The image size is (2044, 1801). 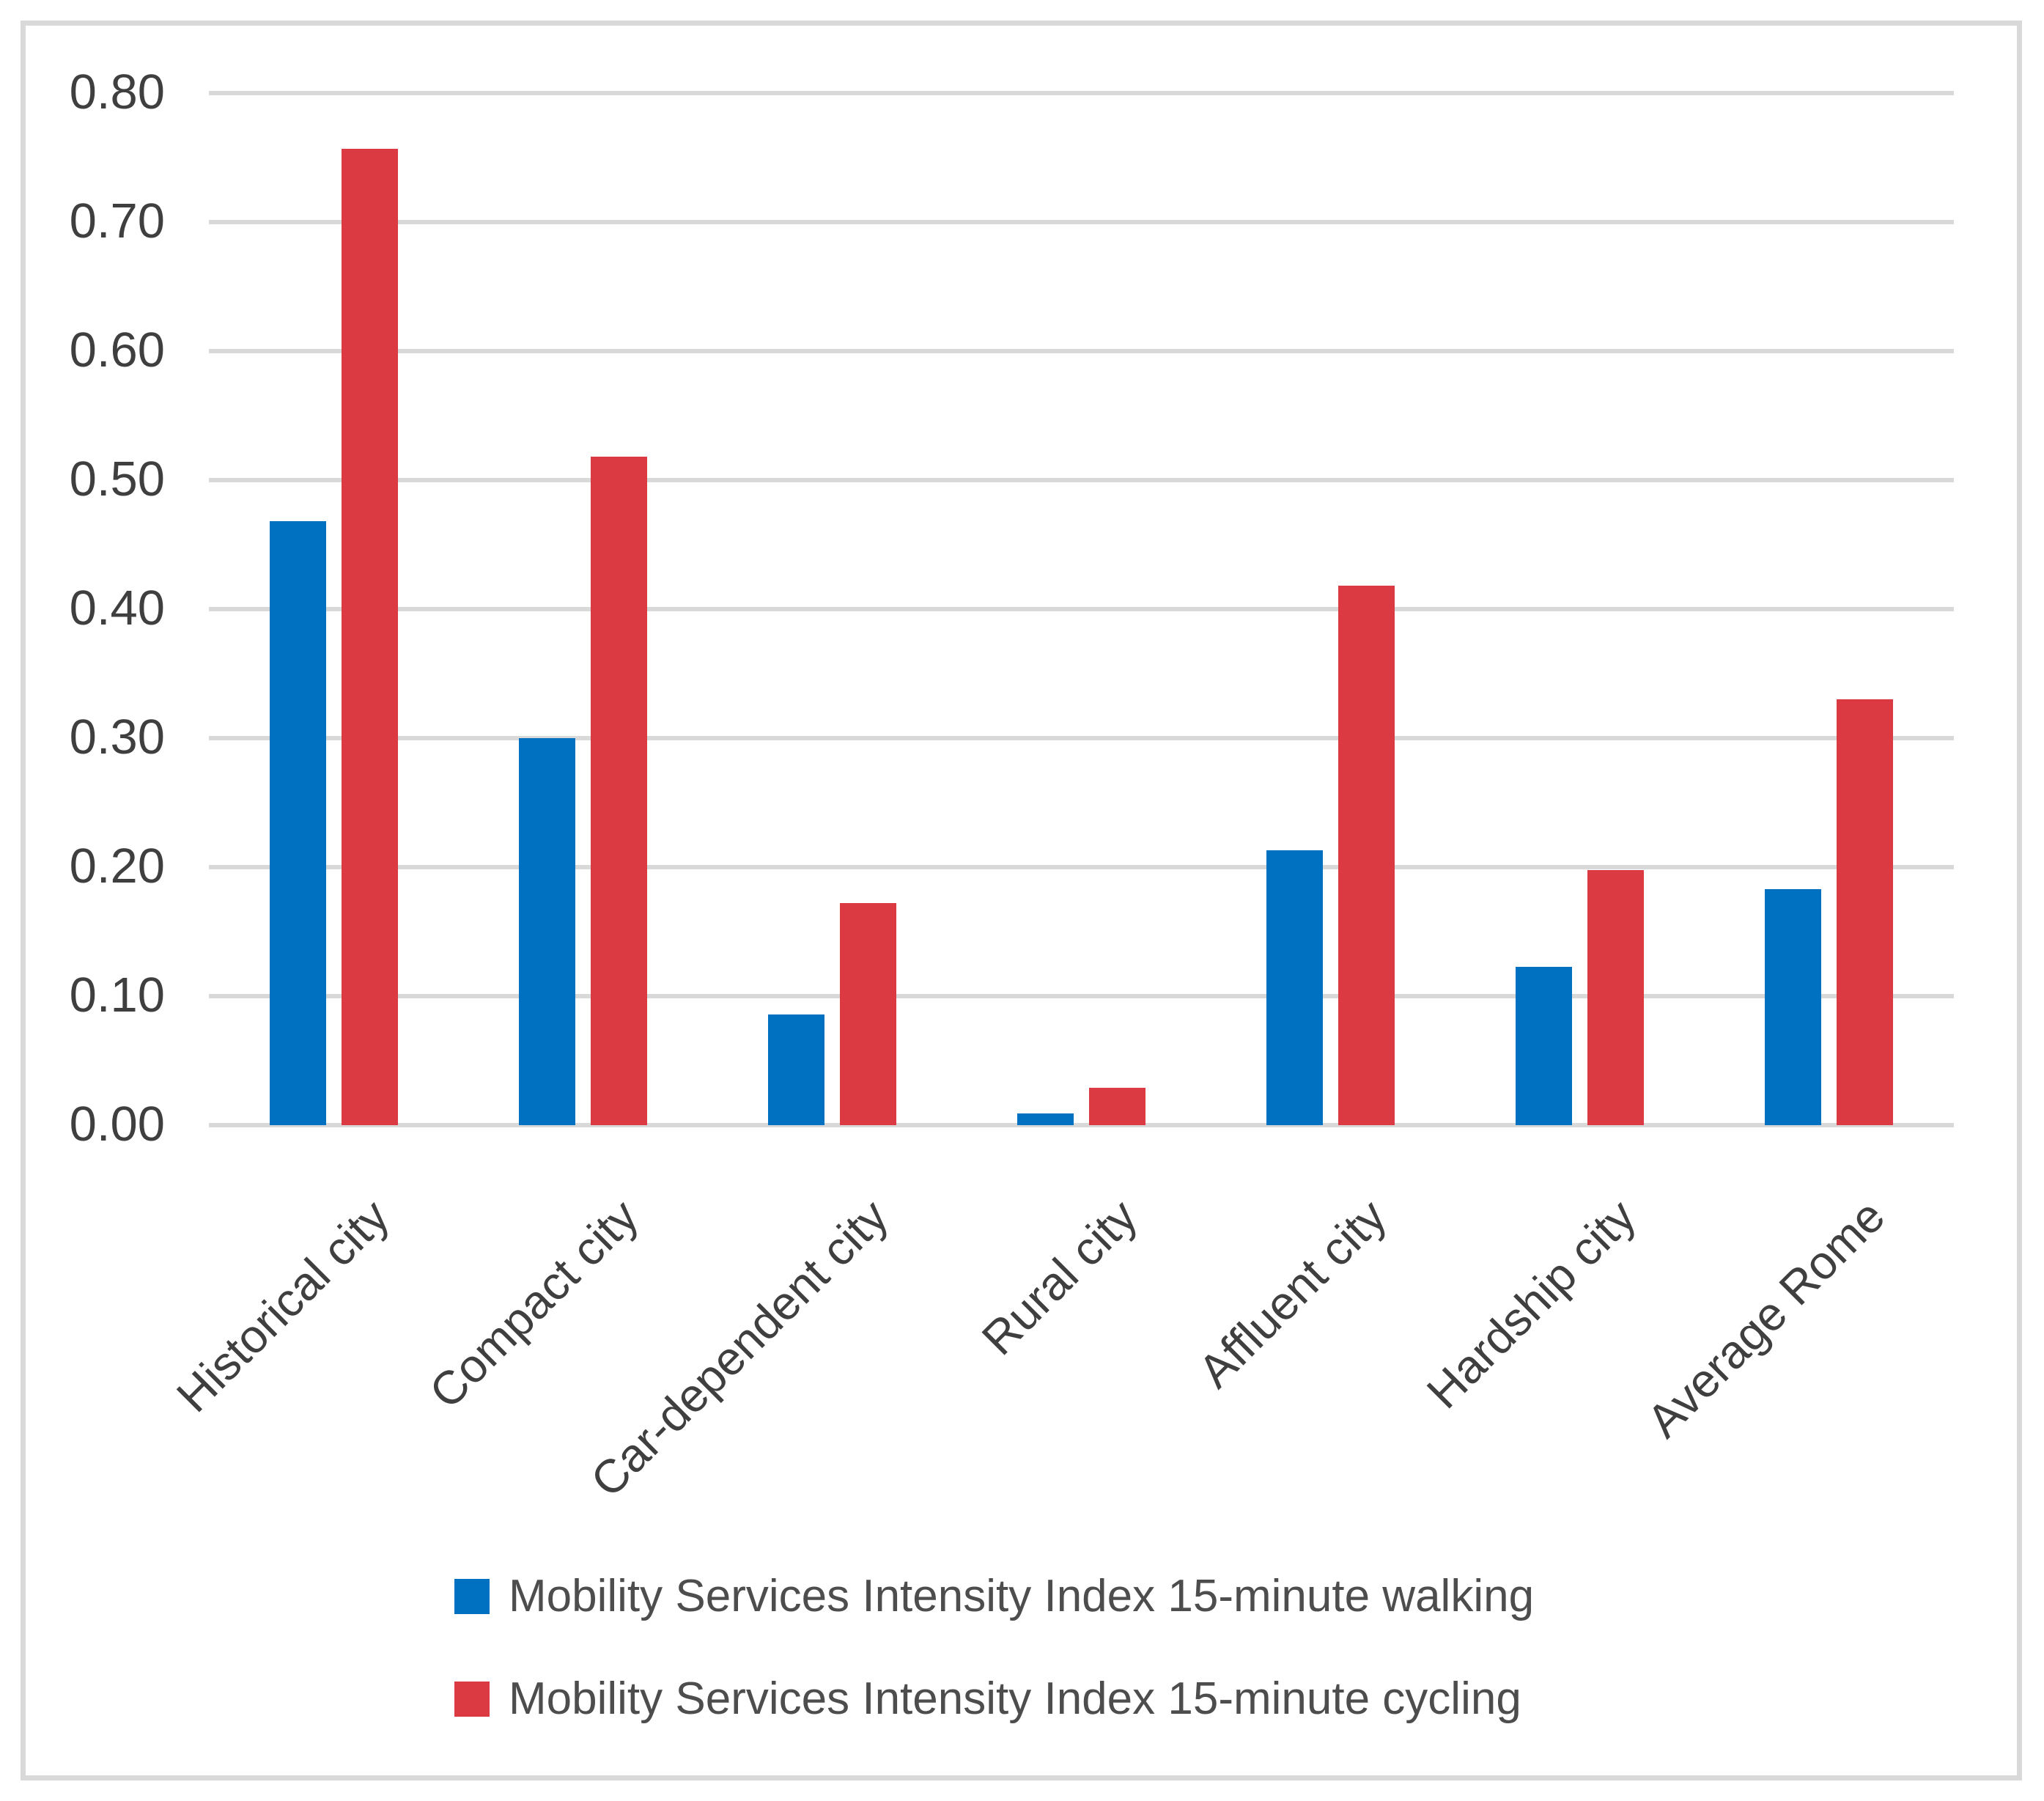 I want to click on y-axis-tick-label-0.10: 0.10, so click(x=117, y=995).